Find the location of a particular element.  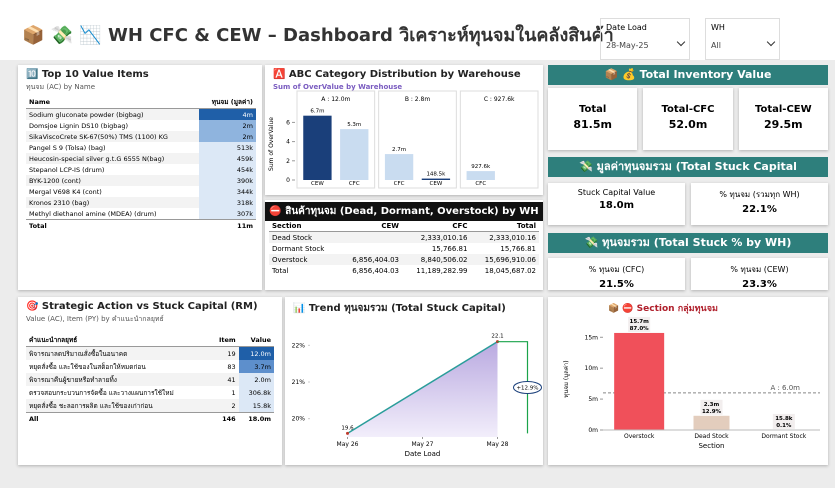

total-row: All 146 18.0m is located at coordinates (150, 418).